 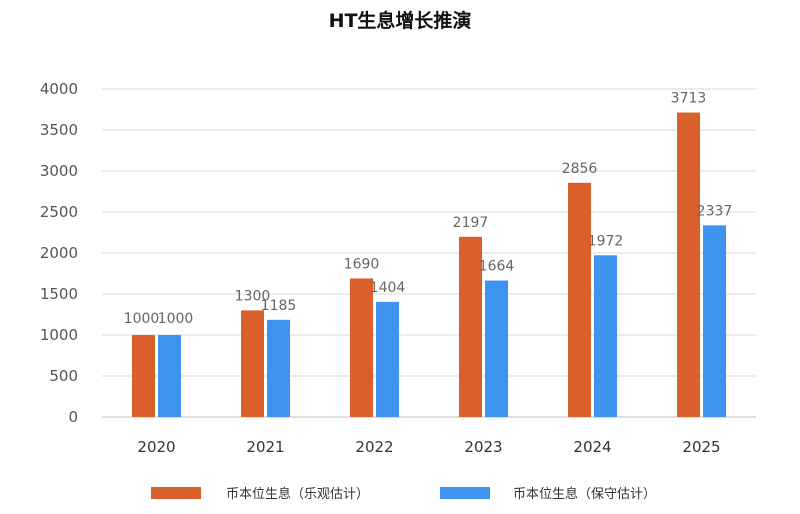 What do you see at coordinates (297, 494) in the screenshot?
I see `legend-label: 币本位生息（乐观估计）` at bounding box center [297, 494].